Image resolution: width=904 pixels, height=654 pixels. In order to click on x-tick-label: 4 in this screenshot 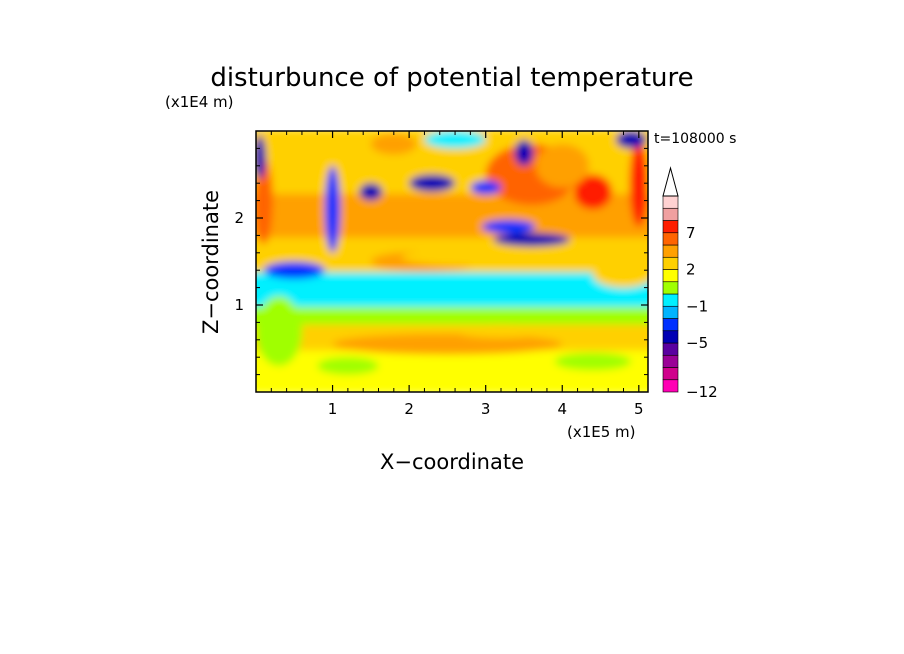, I will do `click(562, 409)`.